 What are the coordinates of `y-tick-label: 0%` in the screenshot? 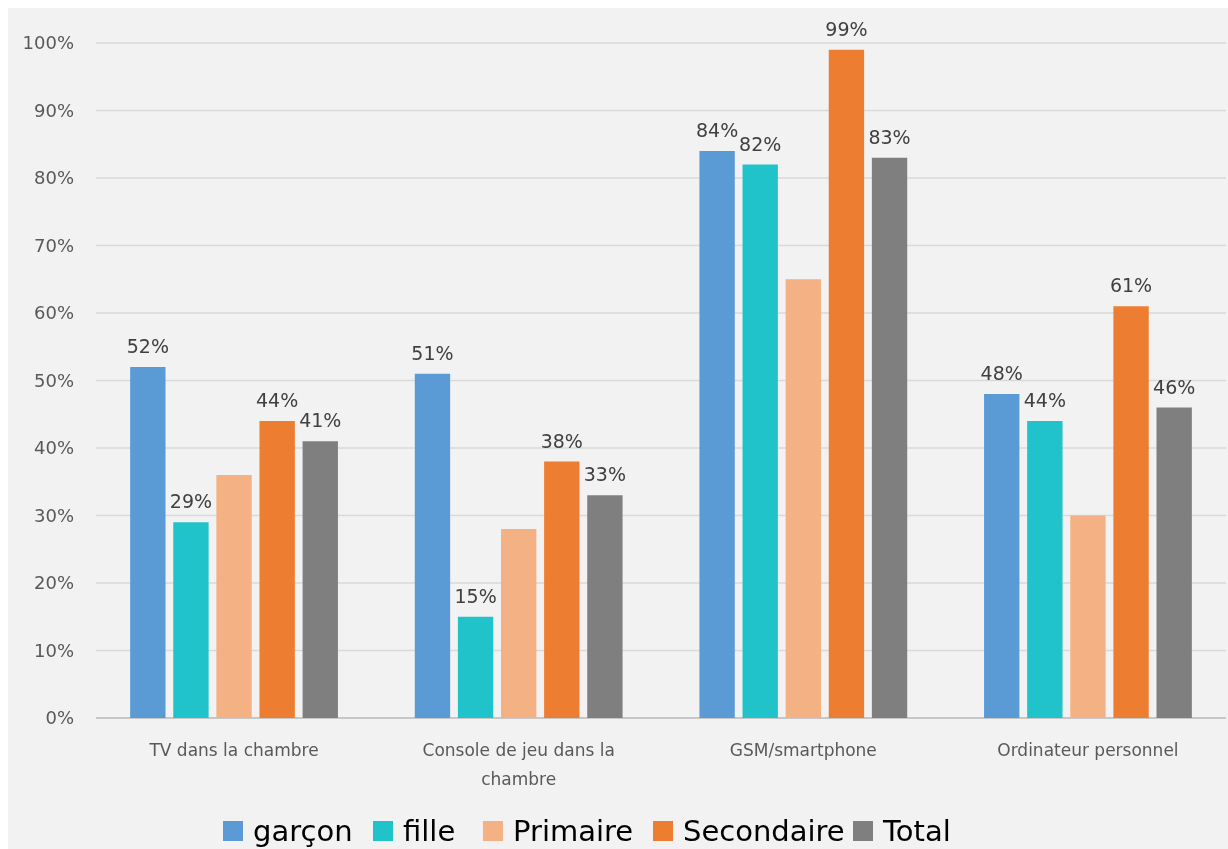 It's located at (59, 718).